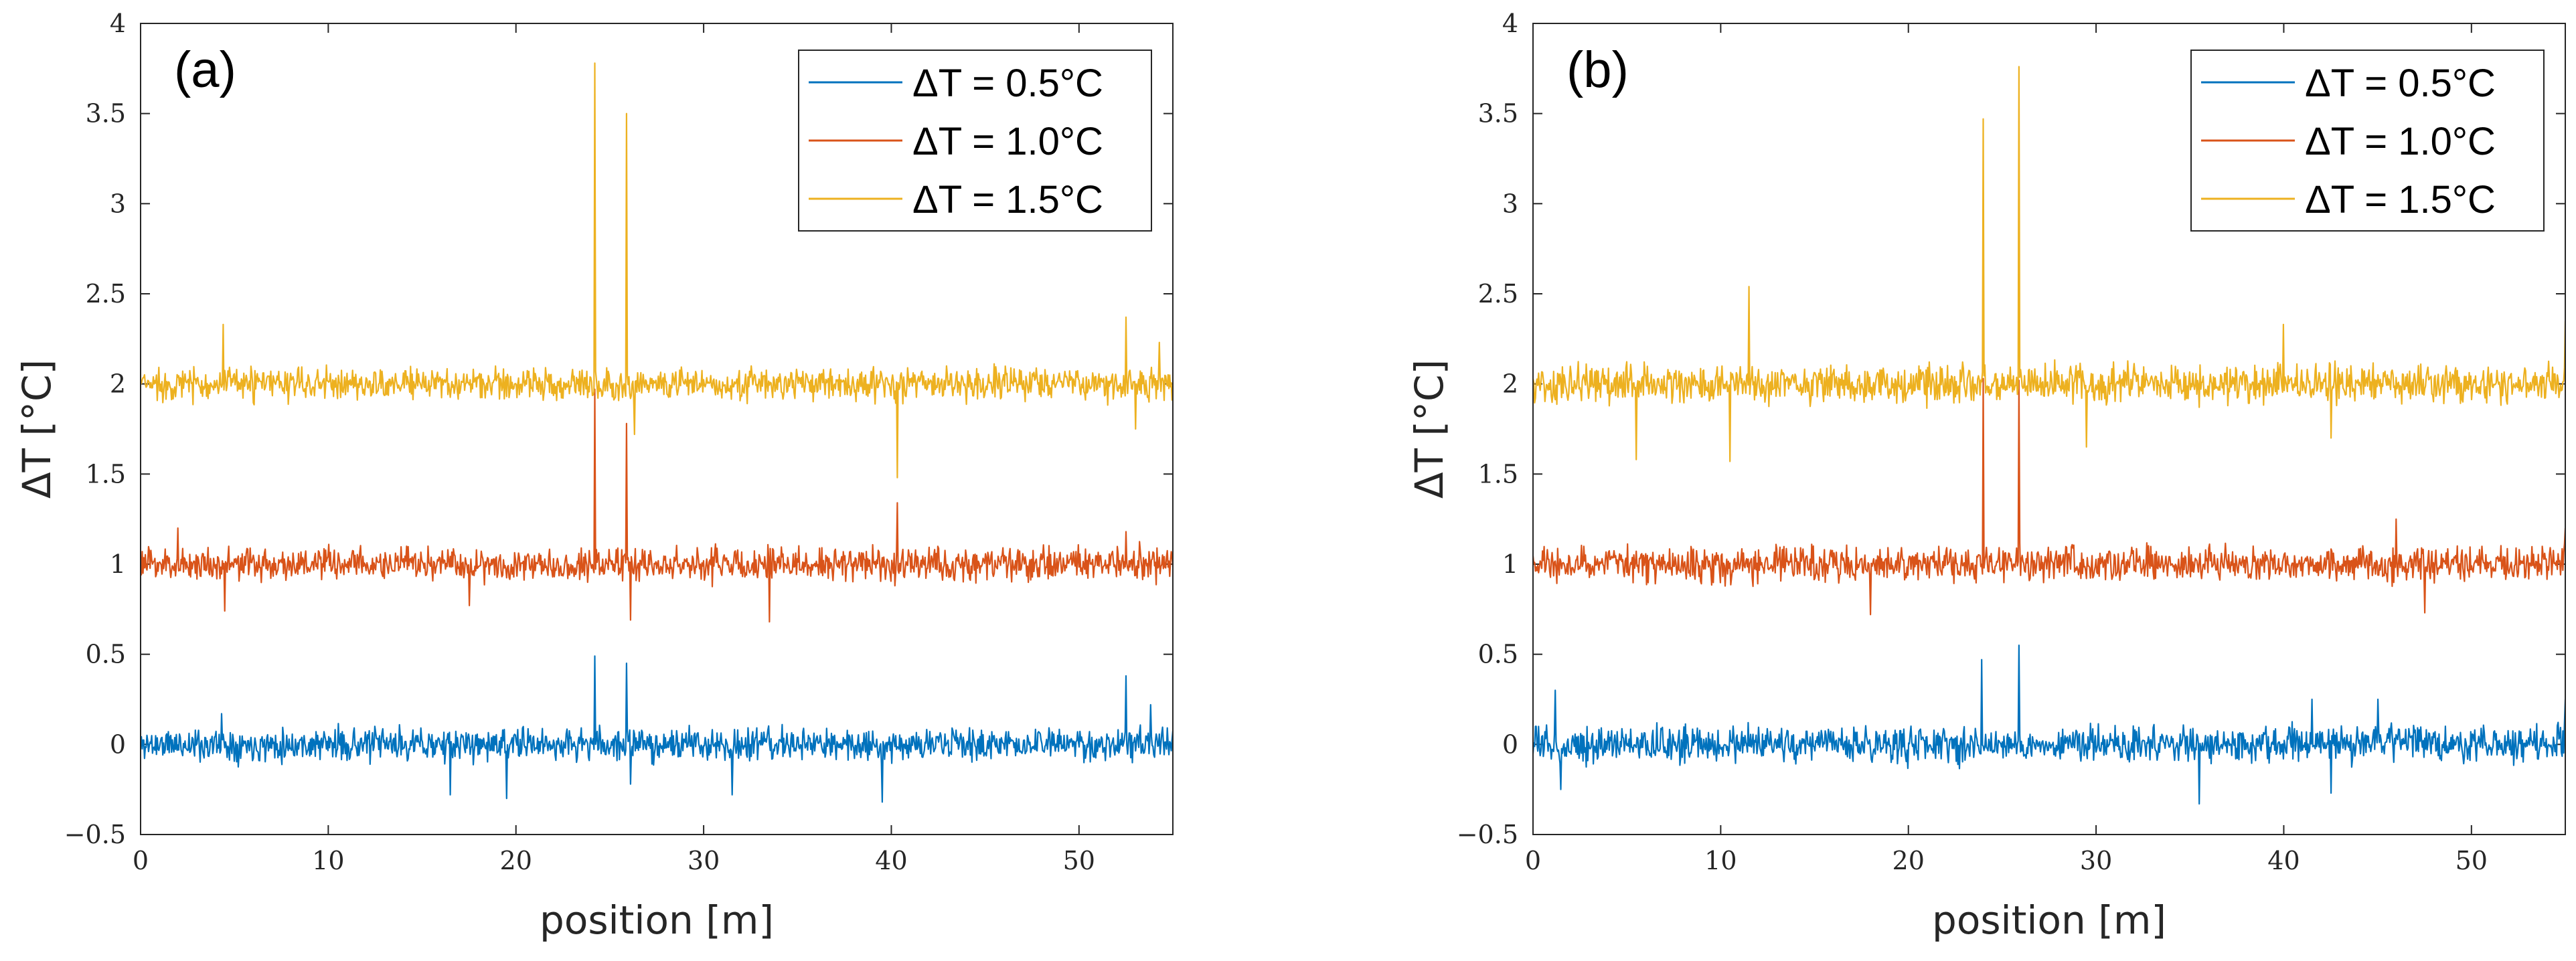  What do you see at coordinates (205, 69) in the screenshot?
I see `panel-label: (a)` at bounding box center [205, 69].